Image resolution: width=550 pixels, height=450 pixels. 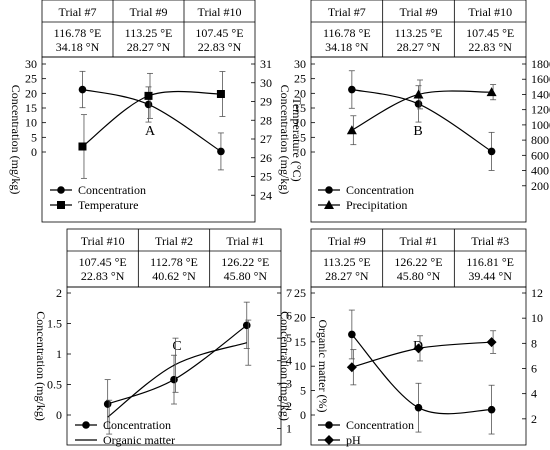 What do you see at coordinates (112, 190) in the screenshot?
I see `legend-label: Concentration` at bounding box center [112, 190].